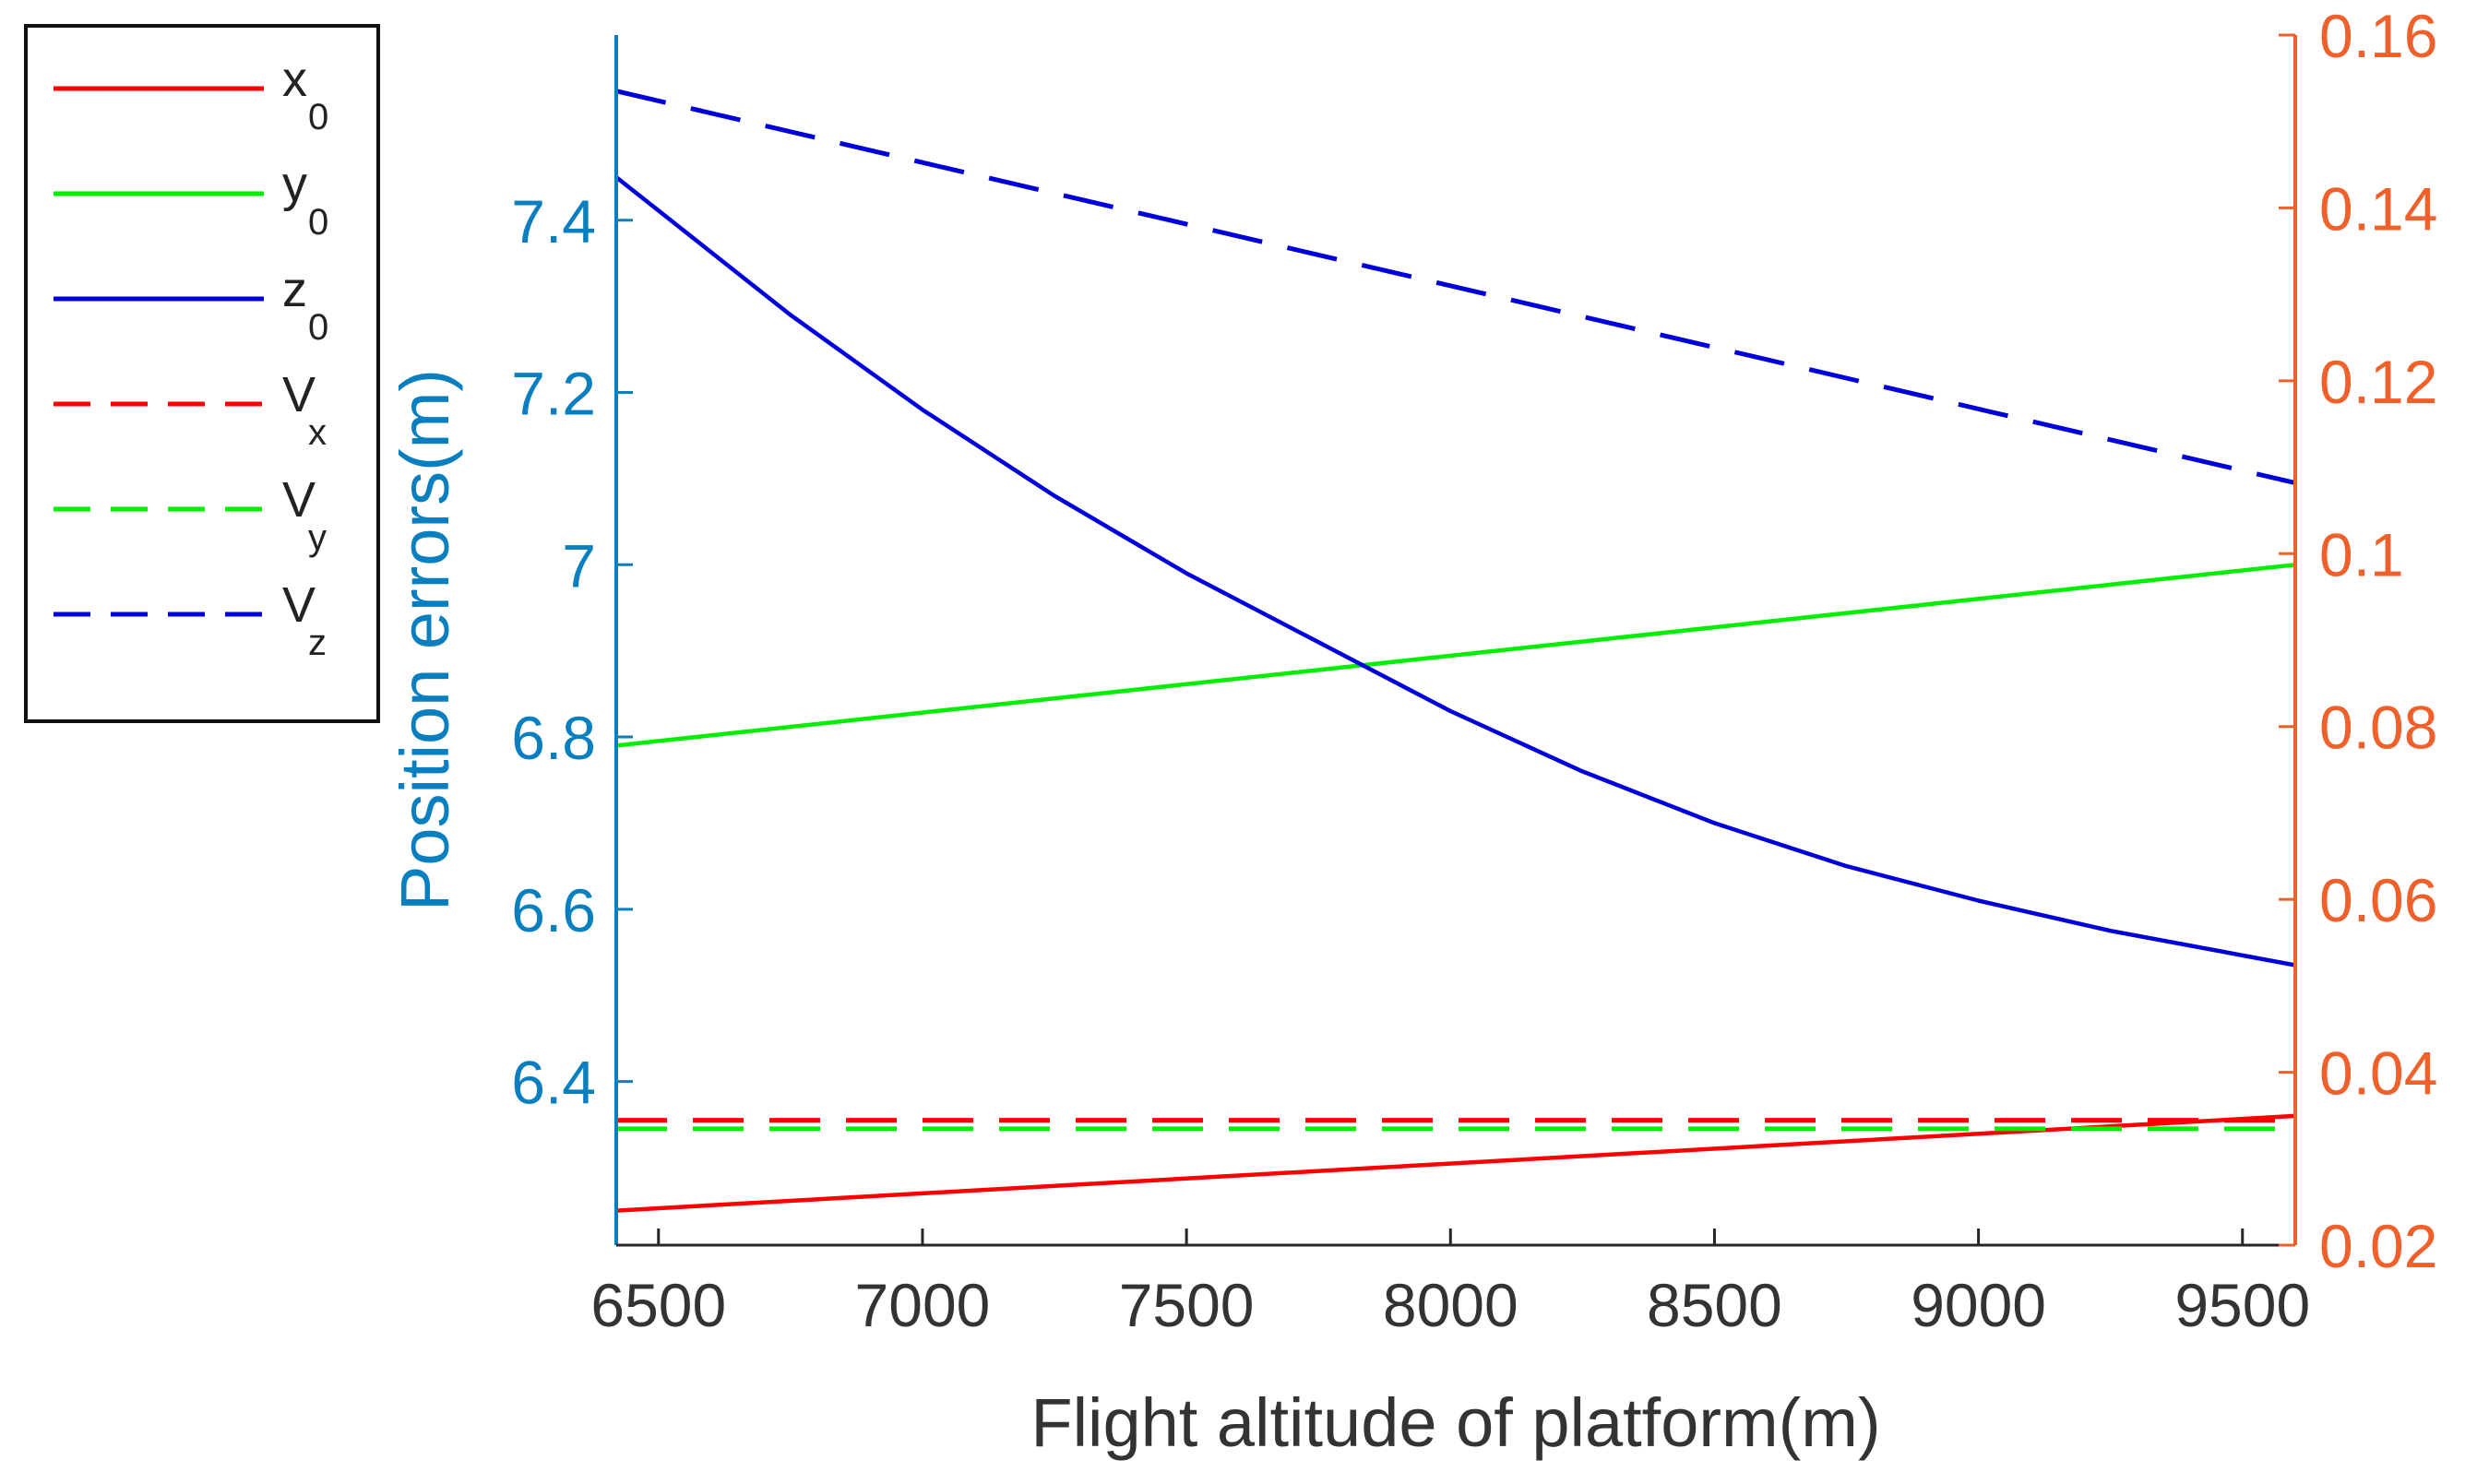 This screenshot has width=2489, height=1484. I want to click on y-right-tick-label: 0.02, so click(2378, 1246).